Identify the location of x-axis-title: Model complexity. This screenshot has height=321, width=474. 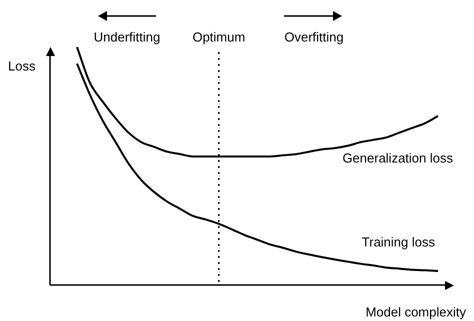
(416, 312).